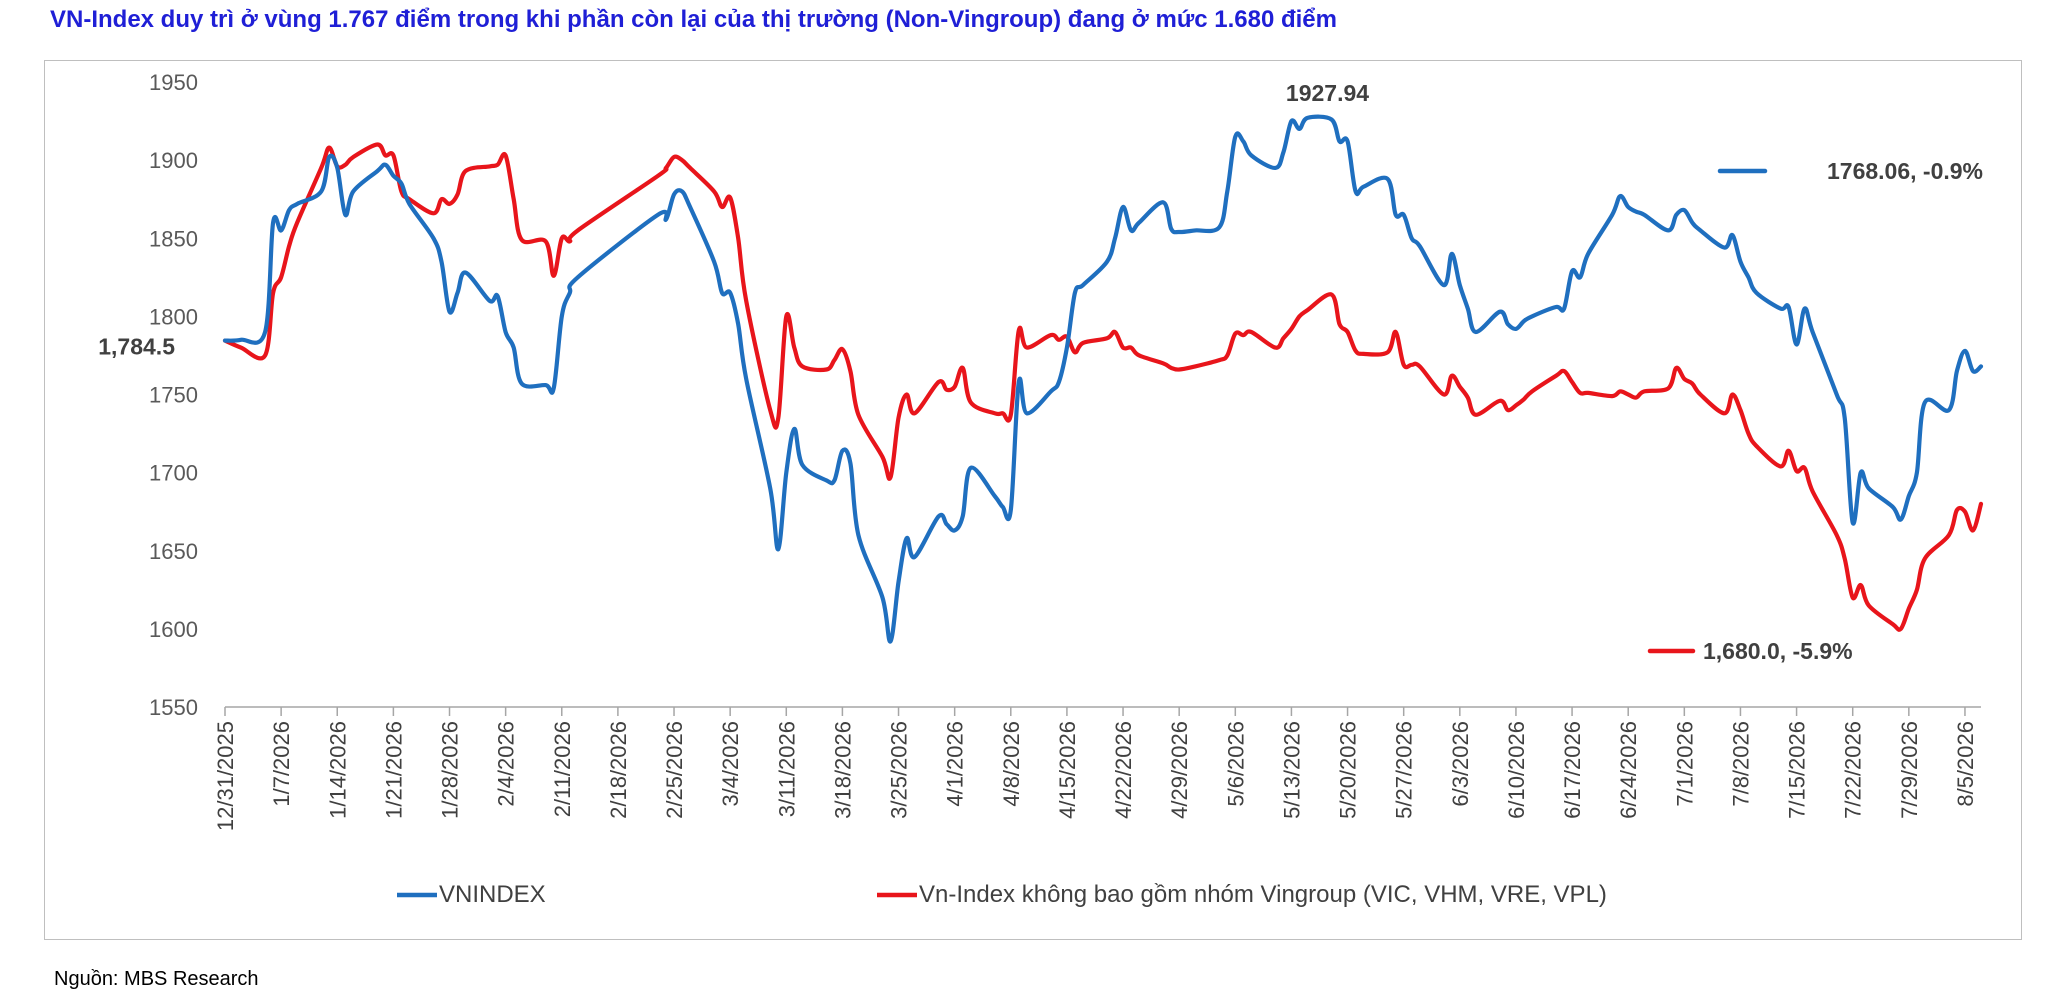 The width and height of the screenshot is (2048, 997). Describe the element at coordinates (1123, 770) in the screenshot. I see `x-tick-label: 4/22/2026` at that location.